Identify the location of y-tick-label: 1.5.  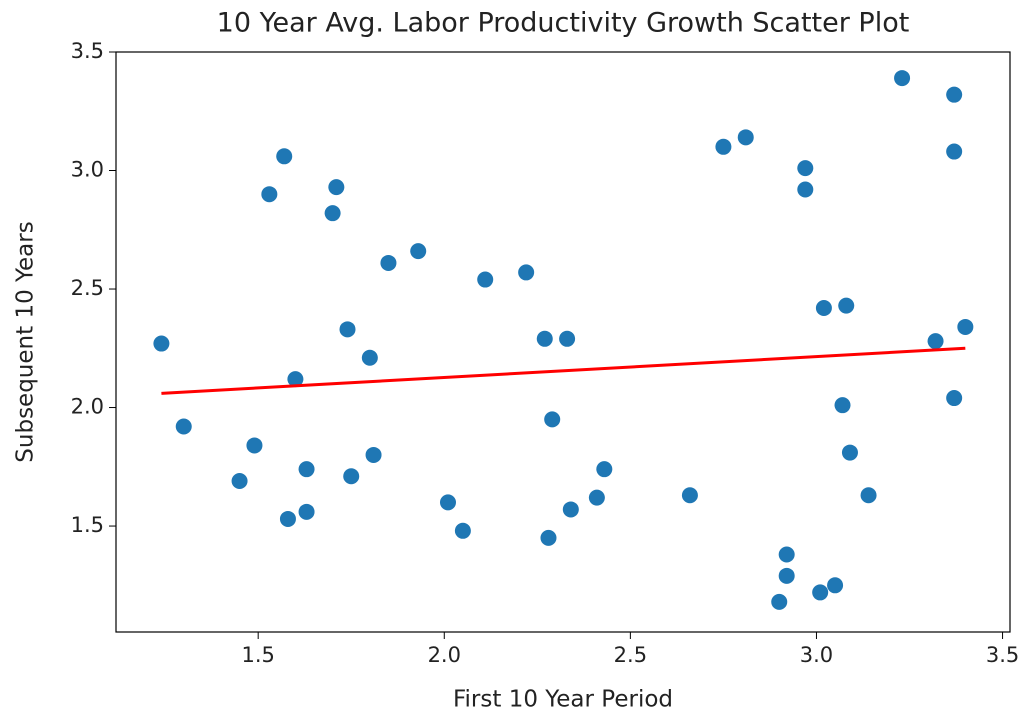
(87, 525).